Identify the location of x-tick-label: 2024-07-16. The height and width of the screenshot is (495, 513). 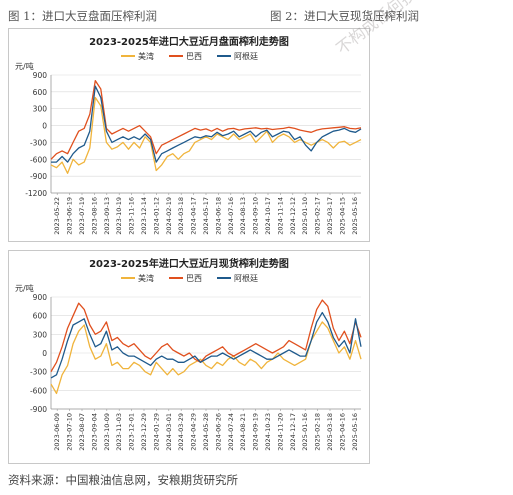
(231, 216).